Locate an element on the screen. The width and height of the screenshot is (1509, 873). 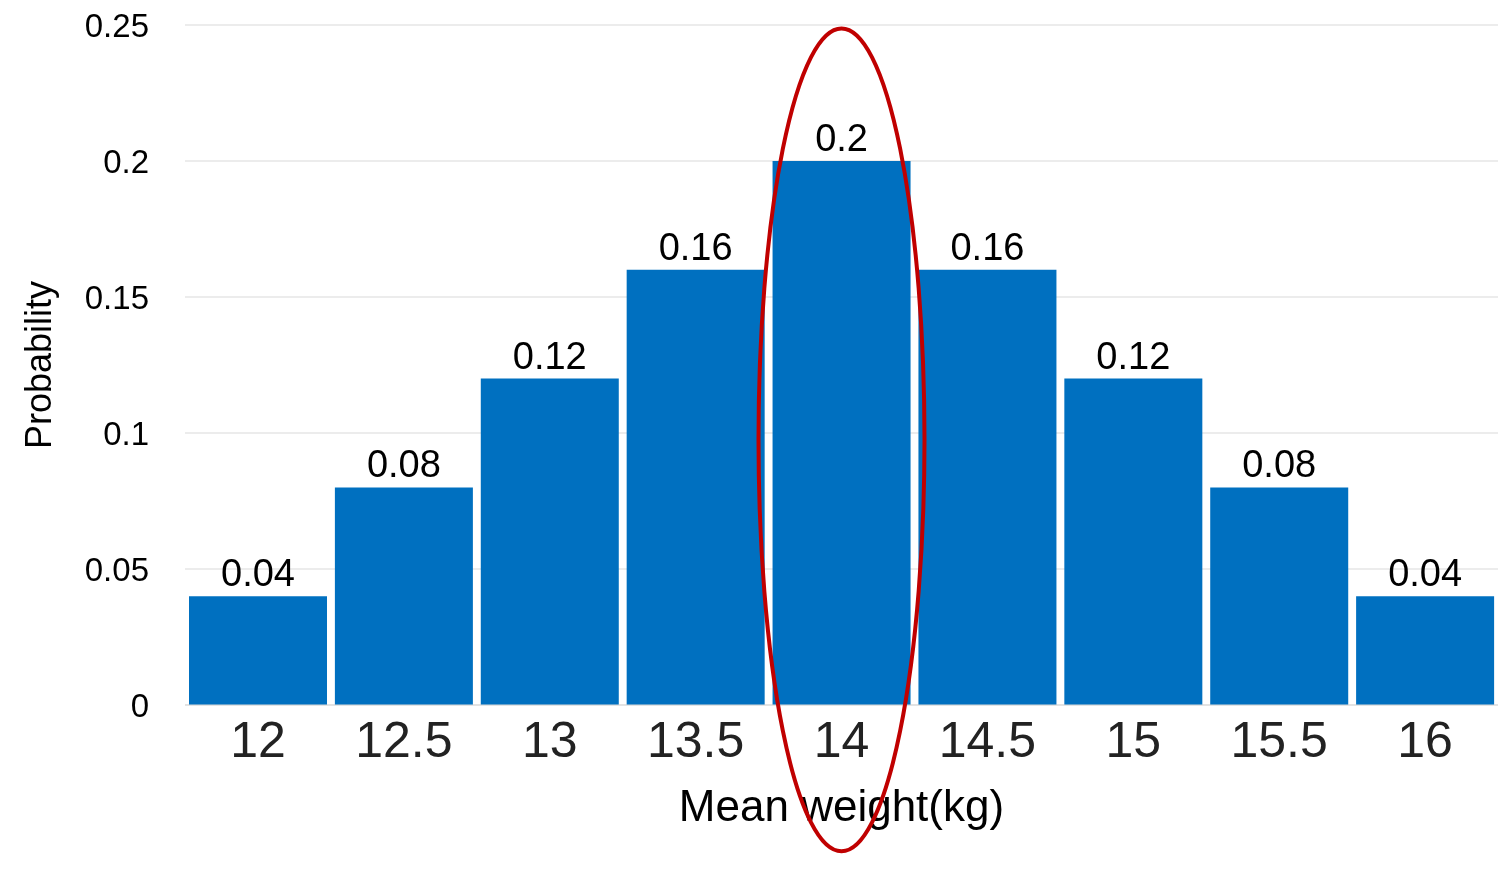
y-tick-label: 0.1 is located at coordinates (126, 433).